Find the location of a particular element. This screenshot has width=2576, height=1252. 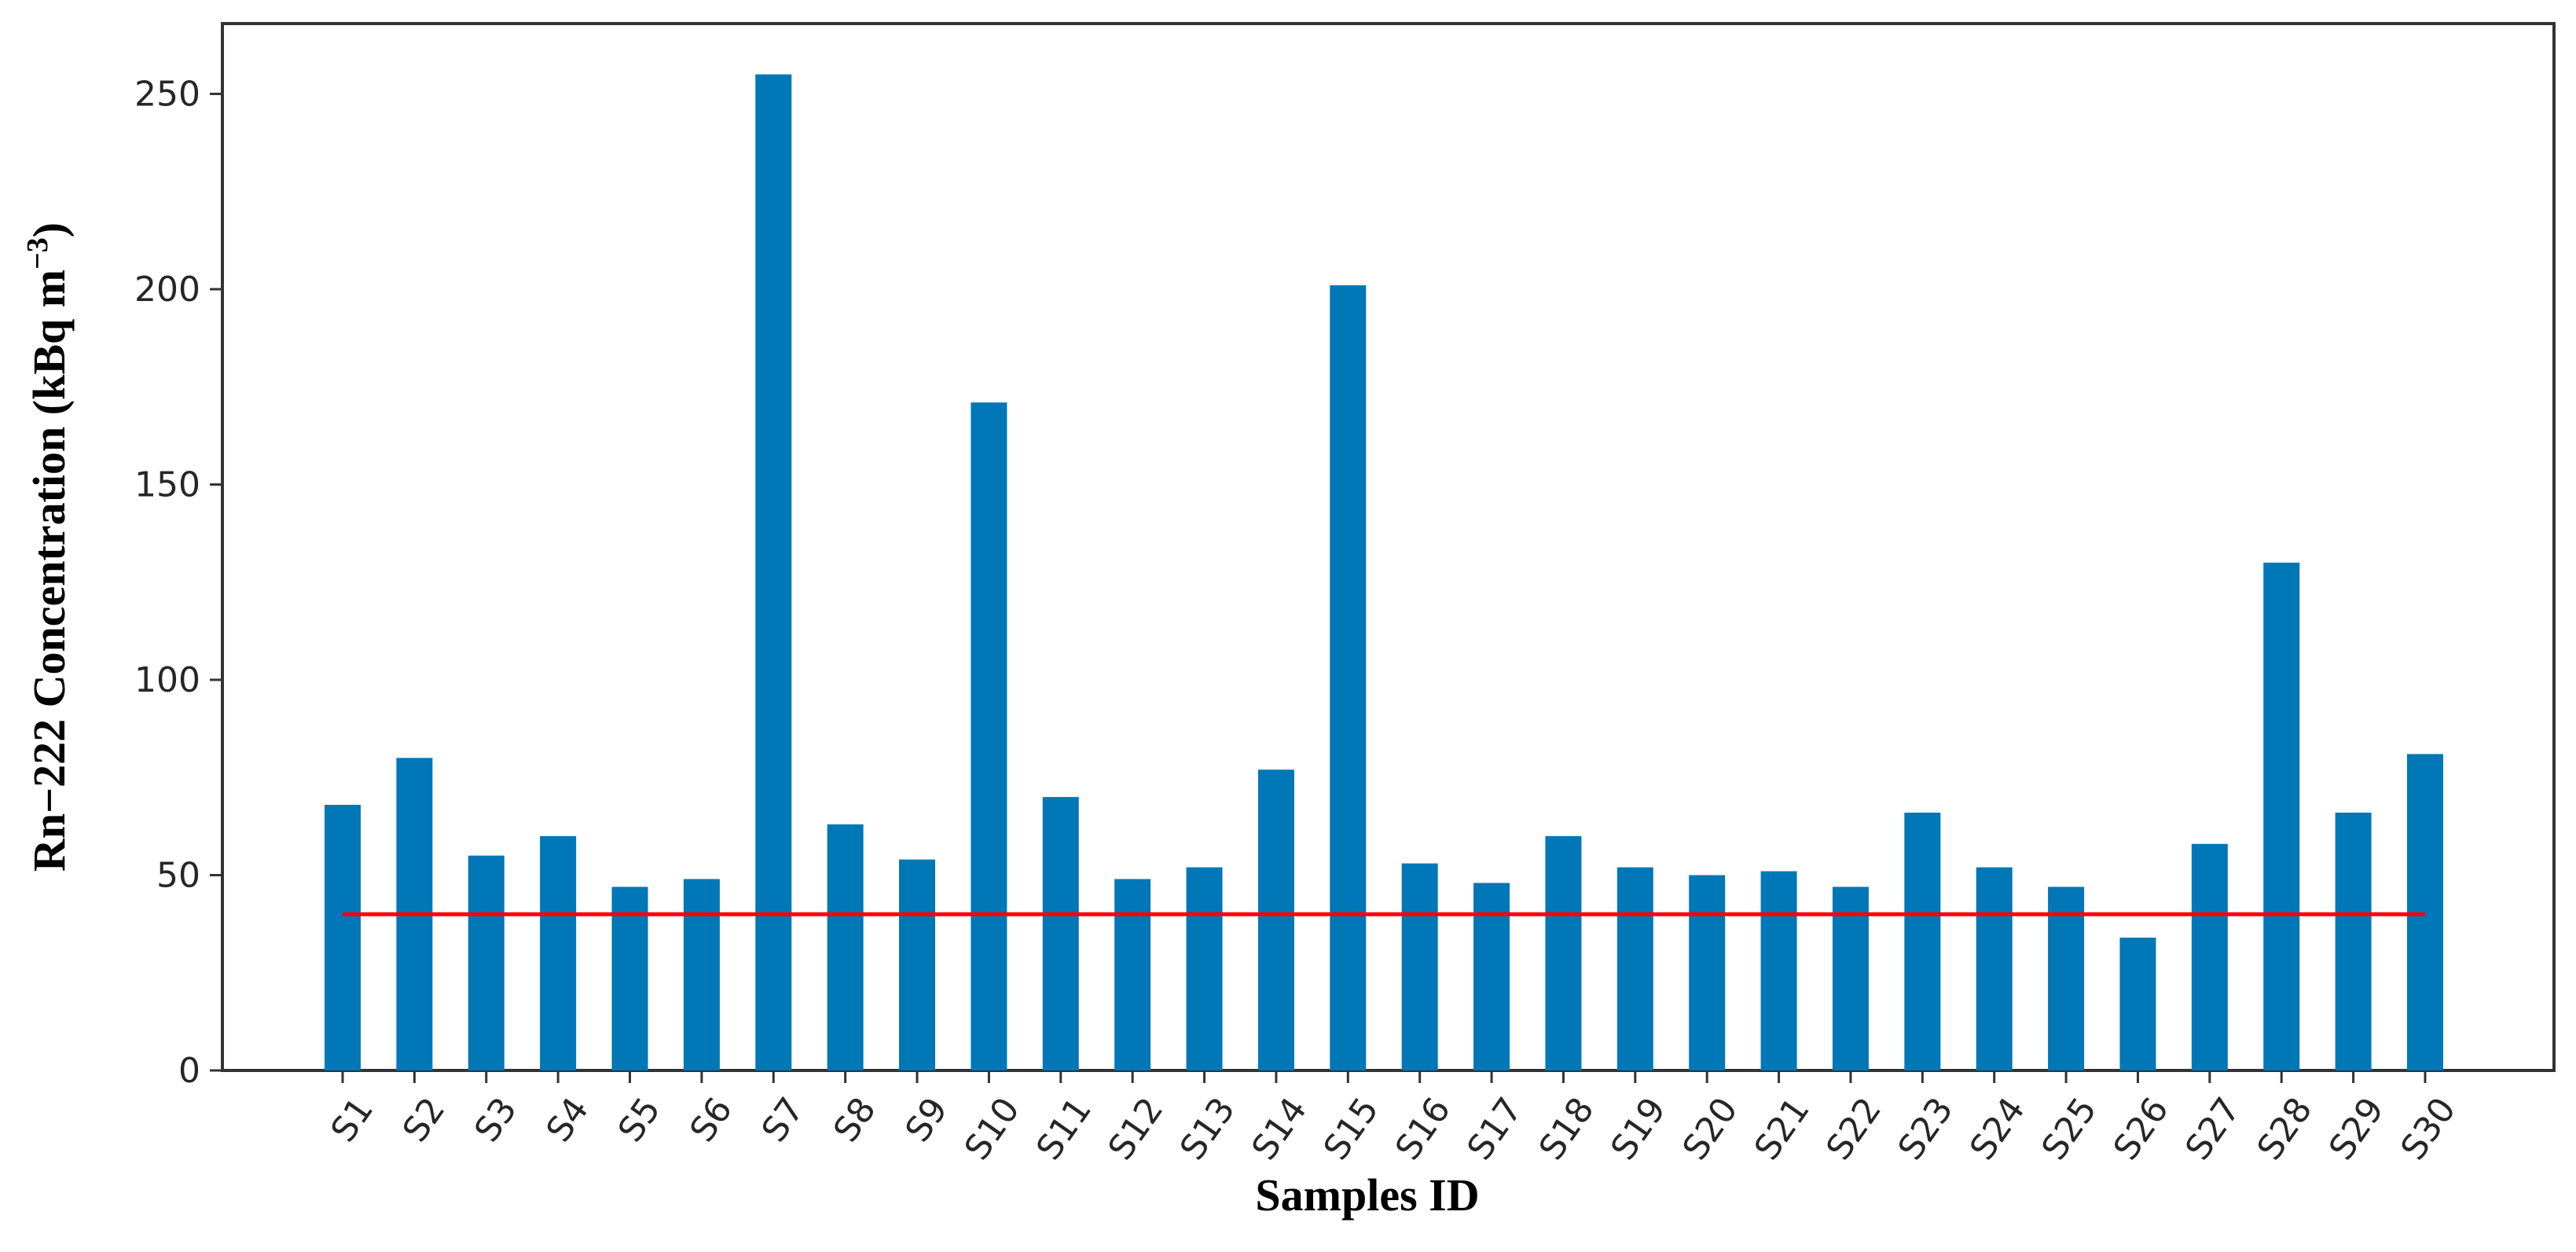

x-tick-label-s5: S5 is located at coordinates (640, 1119).